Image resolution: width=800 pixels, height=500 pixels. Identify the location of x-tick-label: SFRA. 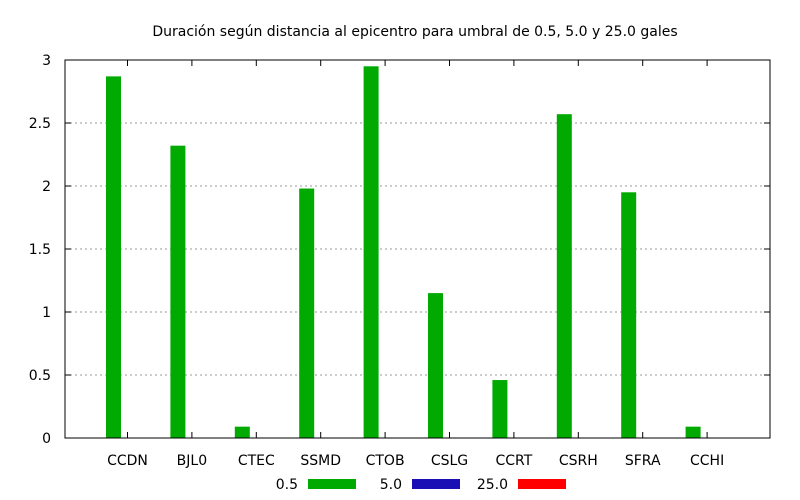
(643, 461).